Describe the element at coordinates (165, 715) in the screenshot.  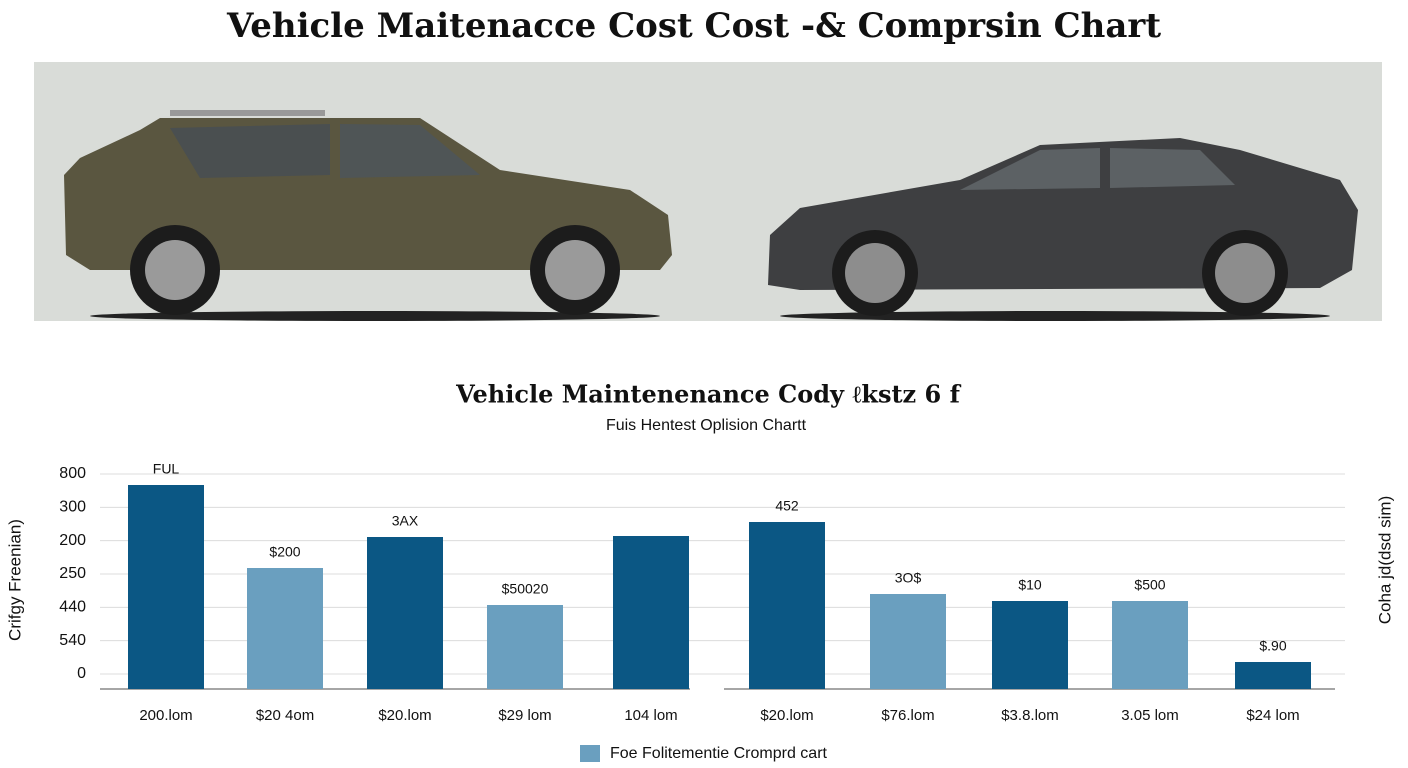
I see `x-tick-label: 200.lom` at that location.